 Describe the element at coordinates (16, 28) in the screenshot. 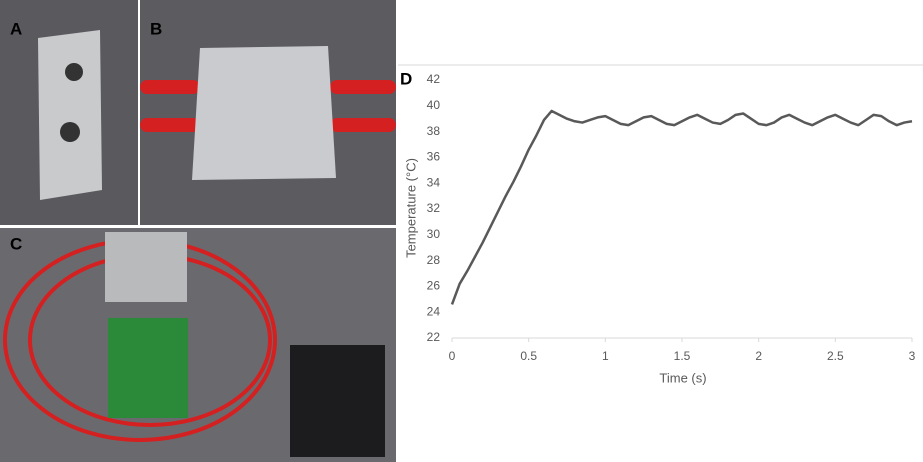

I see `panel-label: A` at that location.